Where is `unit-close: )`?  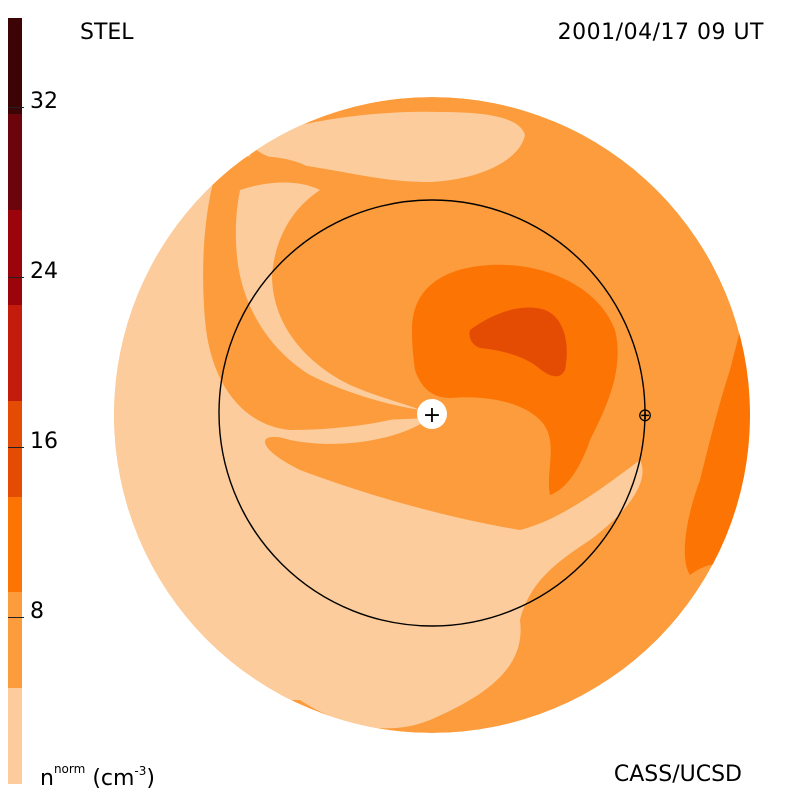
unit-close: ) is located at coordinates (150, 778).